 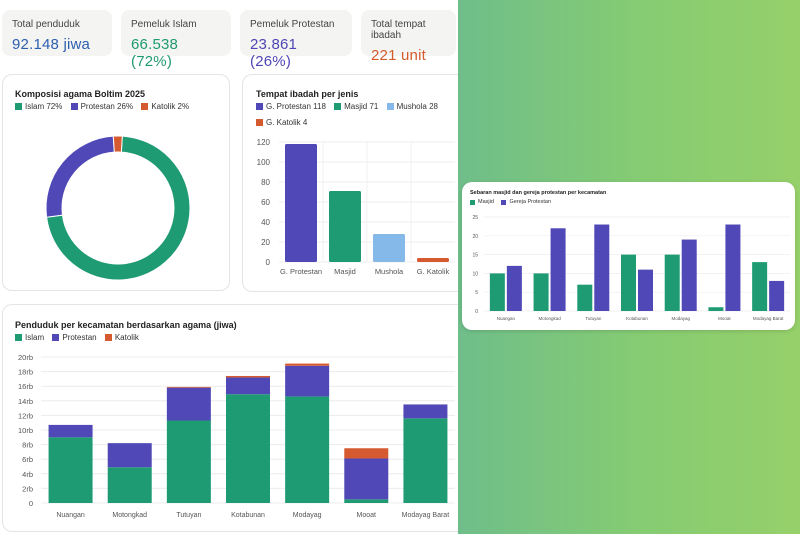 I want to click on donut-chart, so click(x=118, y=208).